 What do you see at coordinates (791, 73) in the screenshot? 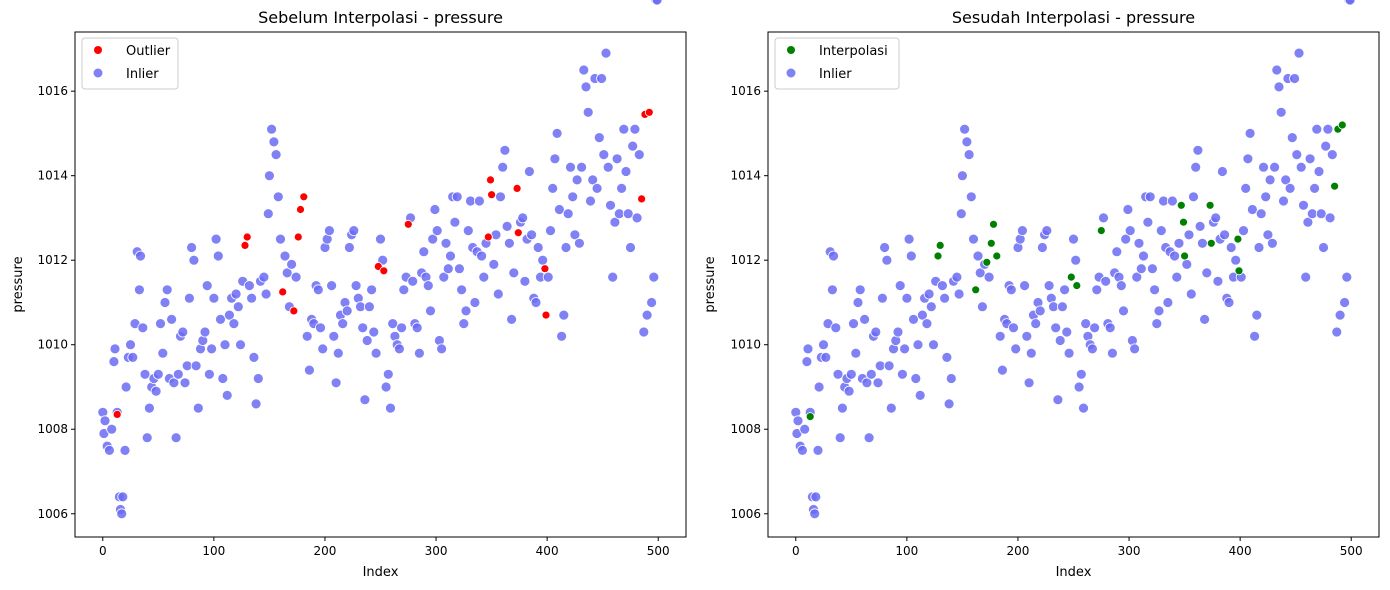
I see `legend-marker-inlier` at bounding box center [791, 73].